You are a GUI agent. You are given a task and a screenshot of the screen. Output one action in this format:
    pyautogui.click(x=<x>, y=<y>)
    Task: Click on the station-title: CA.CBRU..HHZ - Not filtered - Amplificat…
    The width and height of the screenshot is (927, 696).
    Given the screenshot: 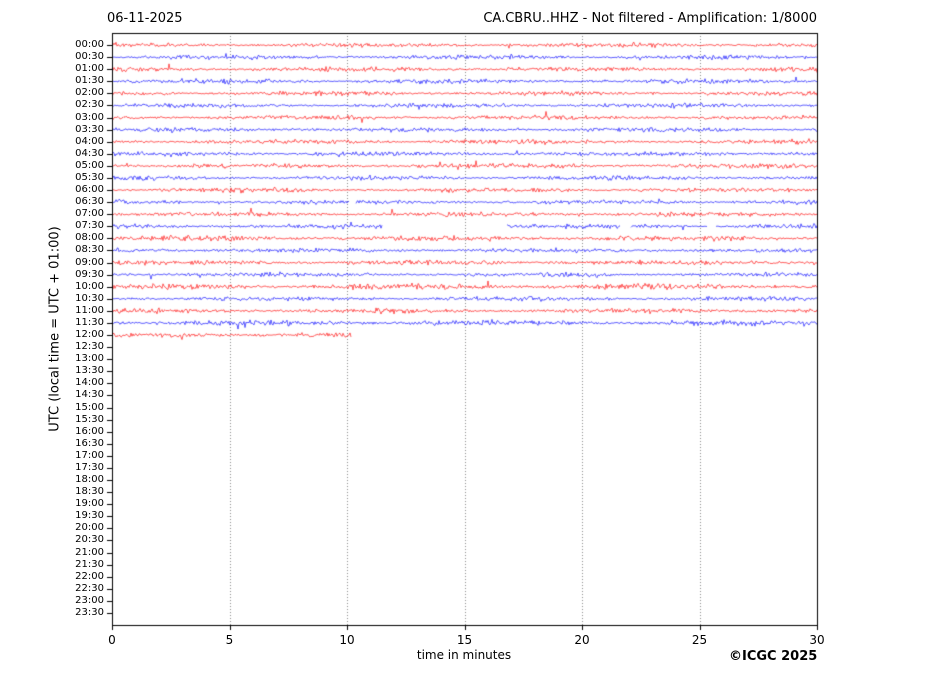 What is the action you would take?
    pyautogui.click(x=650, y=18)
    